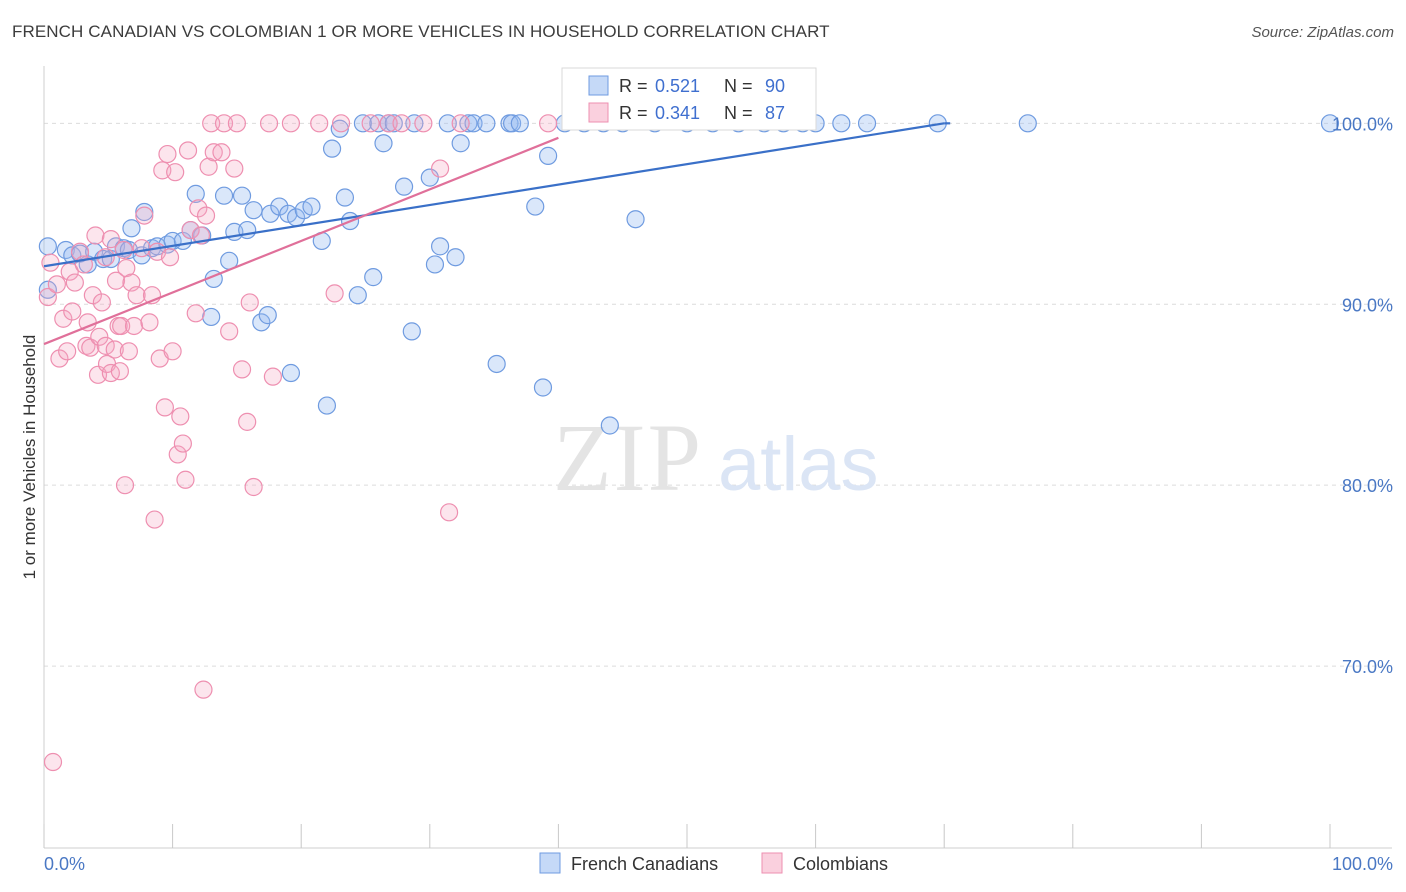  I want to click on legend-r-value-1: 0.341, so click(677, 113).